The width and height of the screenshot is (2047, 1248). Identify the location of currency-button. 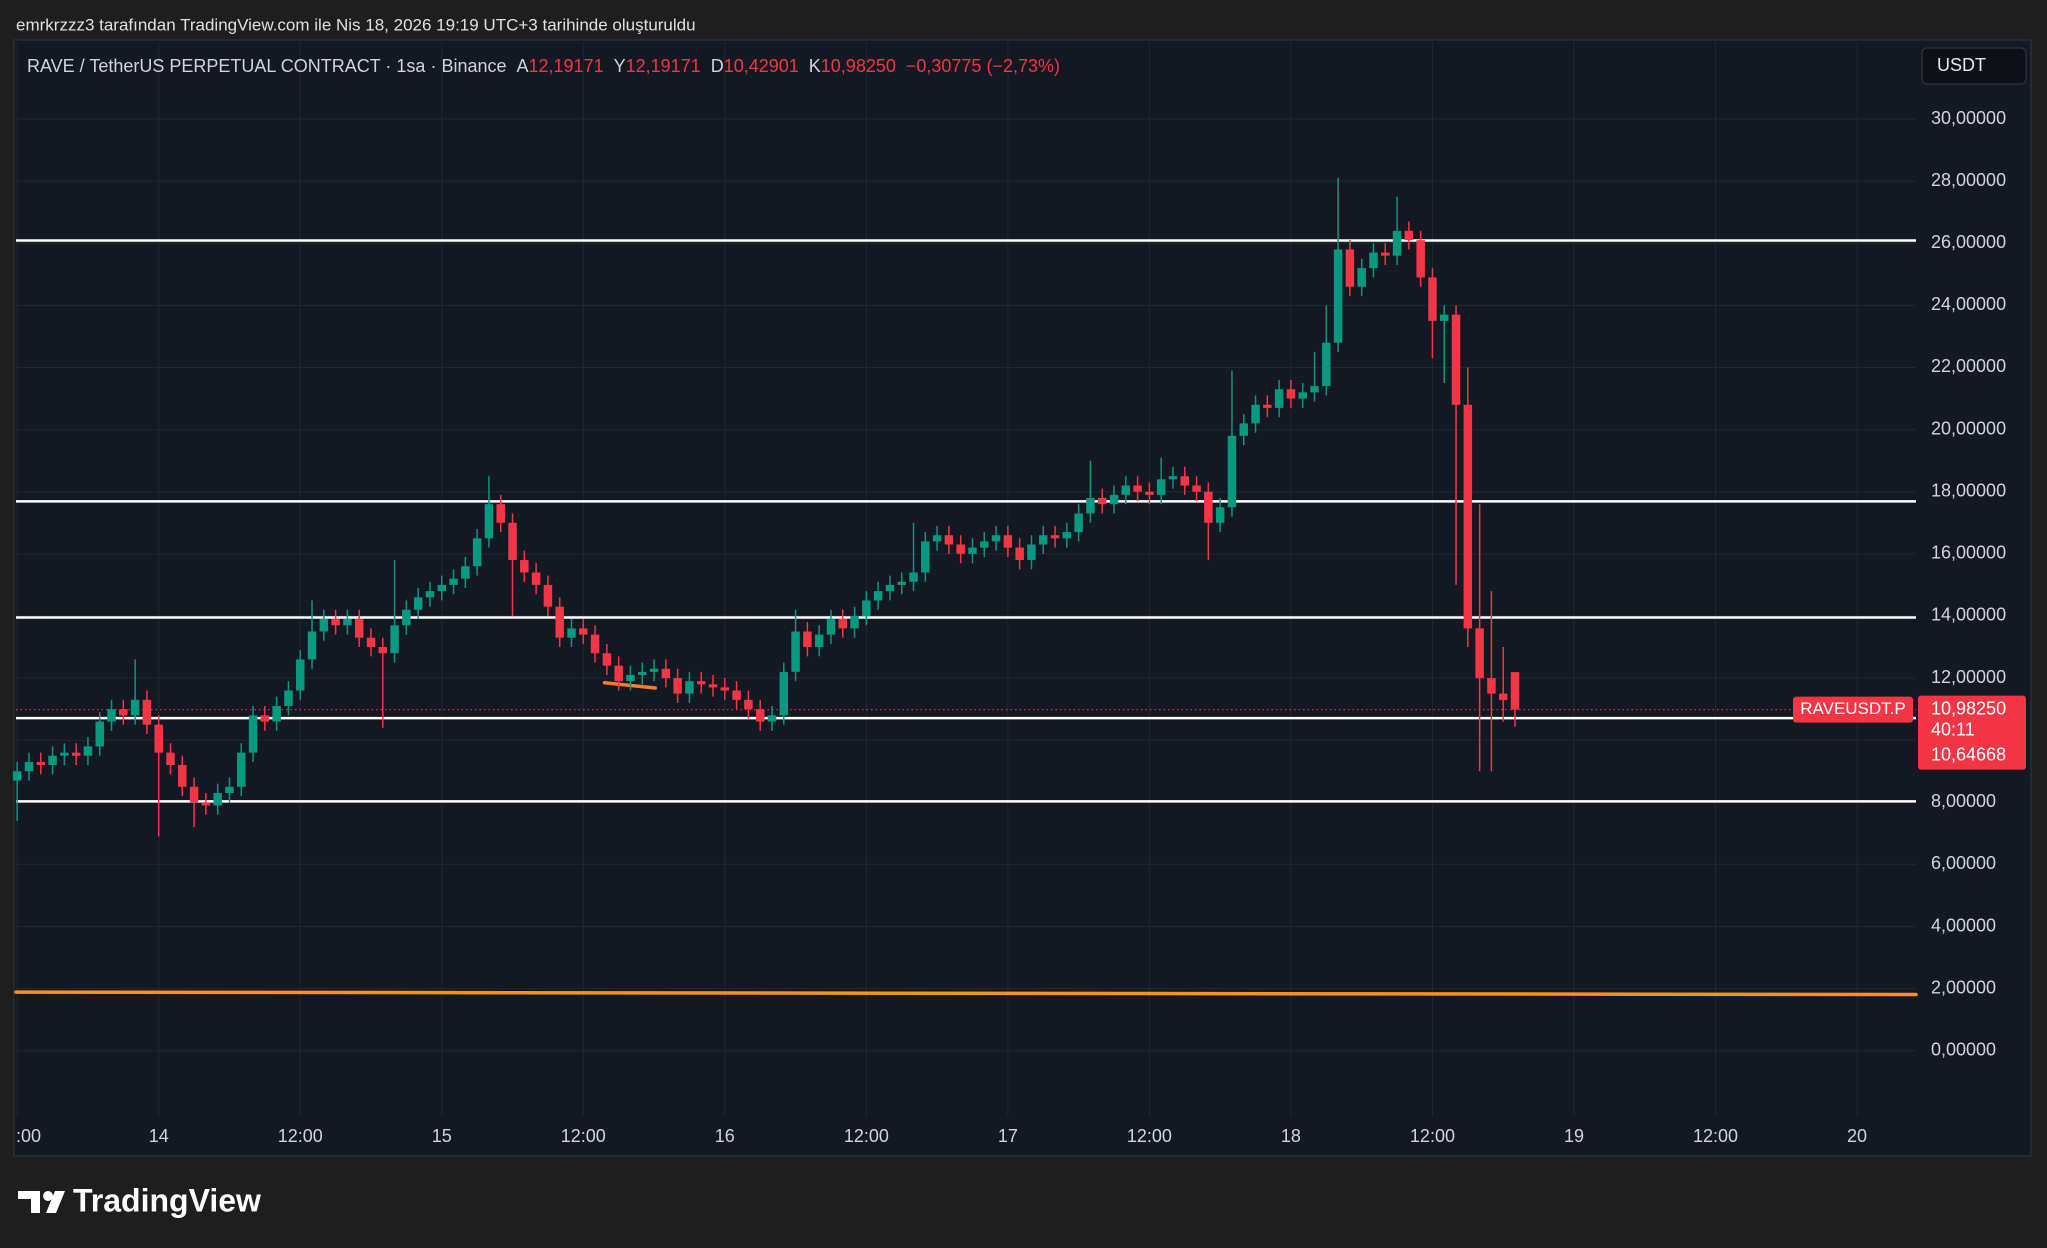
(1974, 66).